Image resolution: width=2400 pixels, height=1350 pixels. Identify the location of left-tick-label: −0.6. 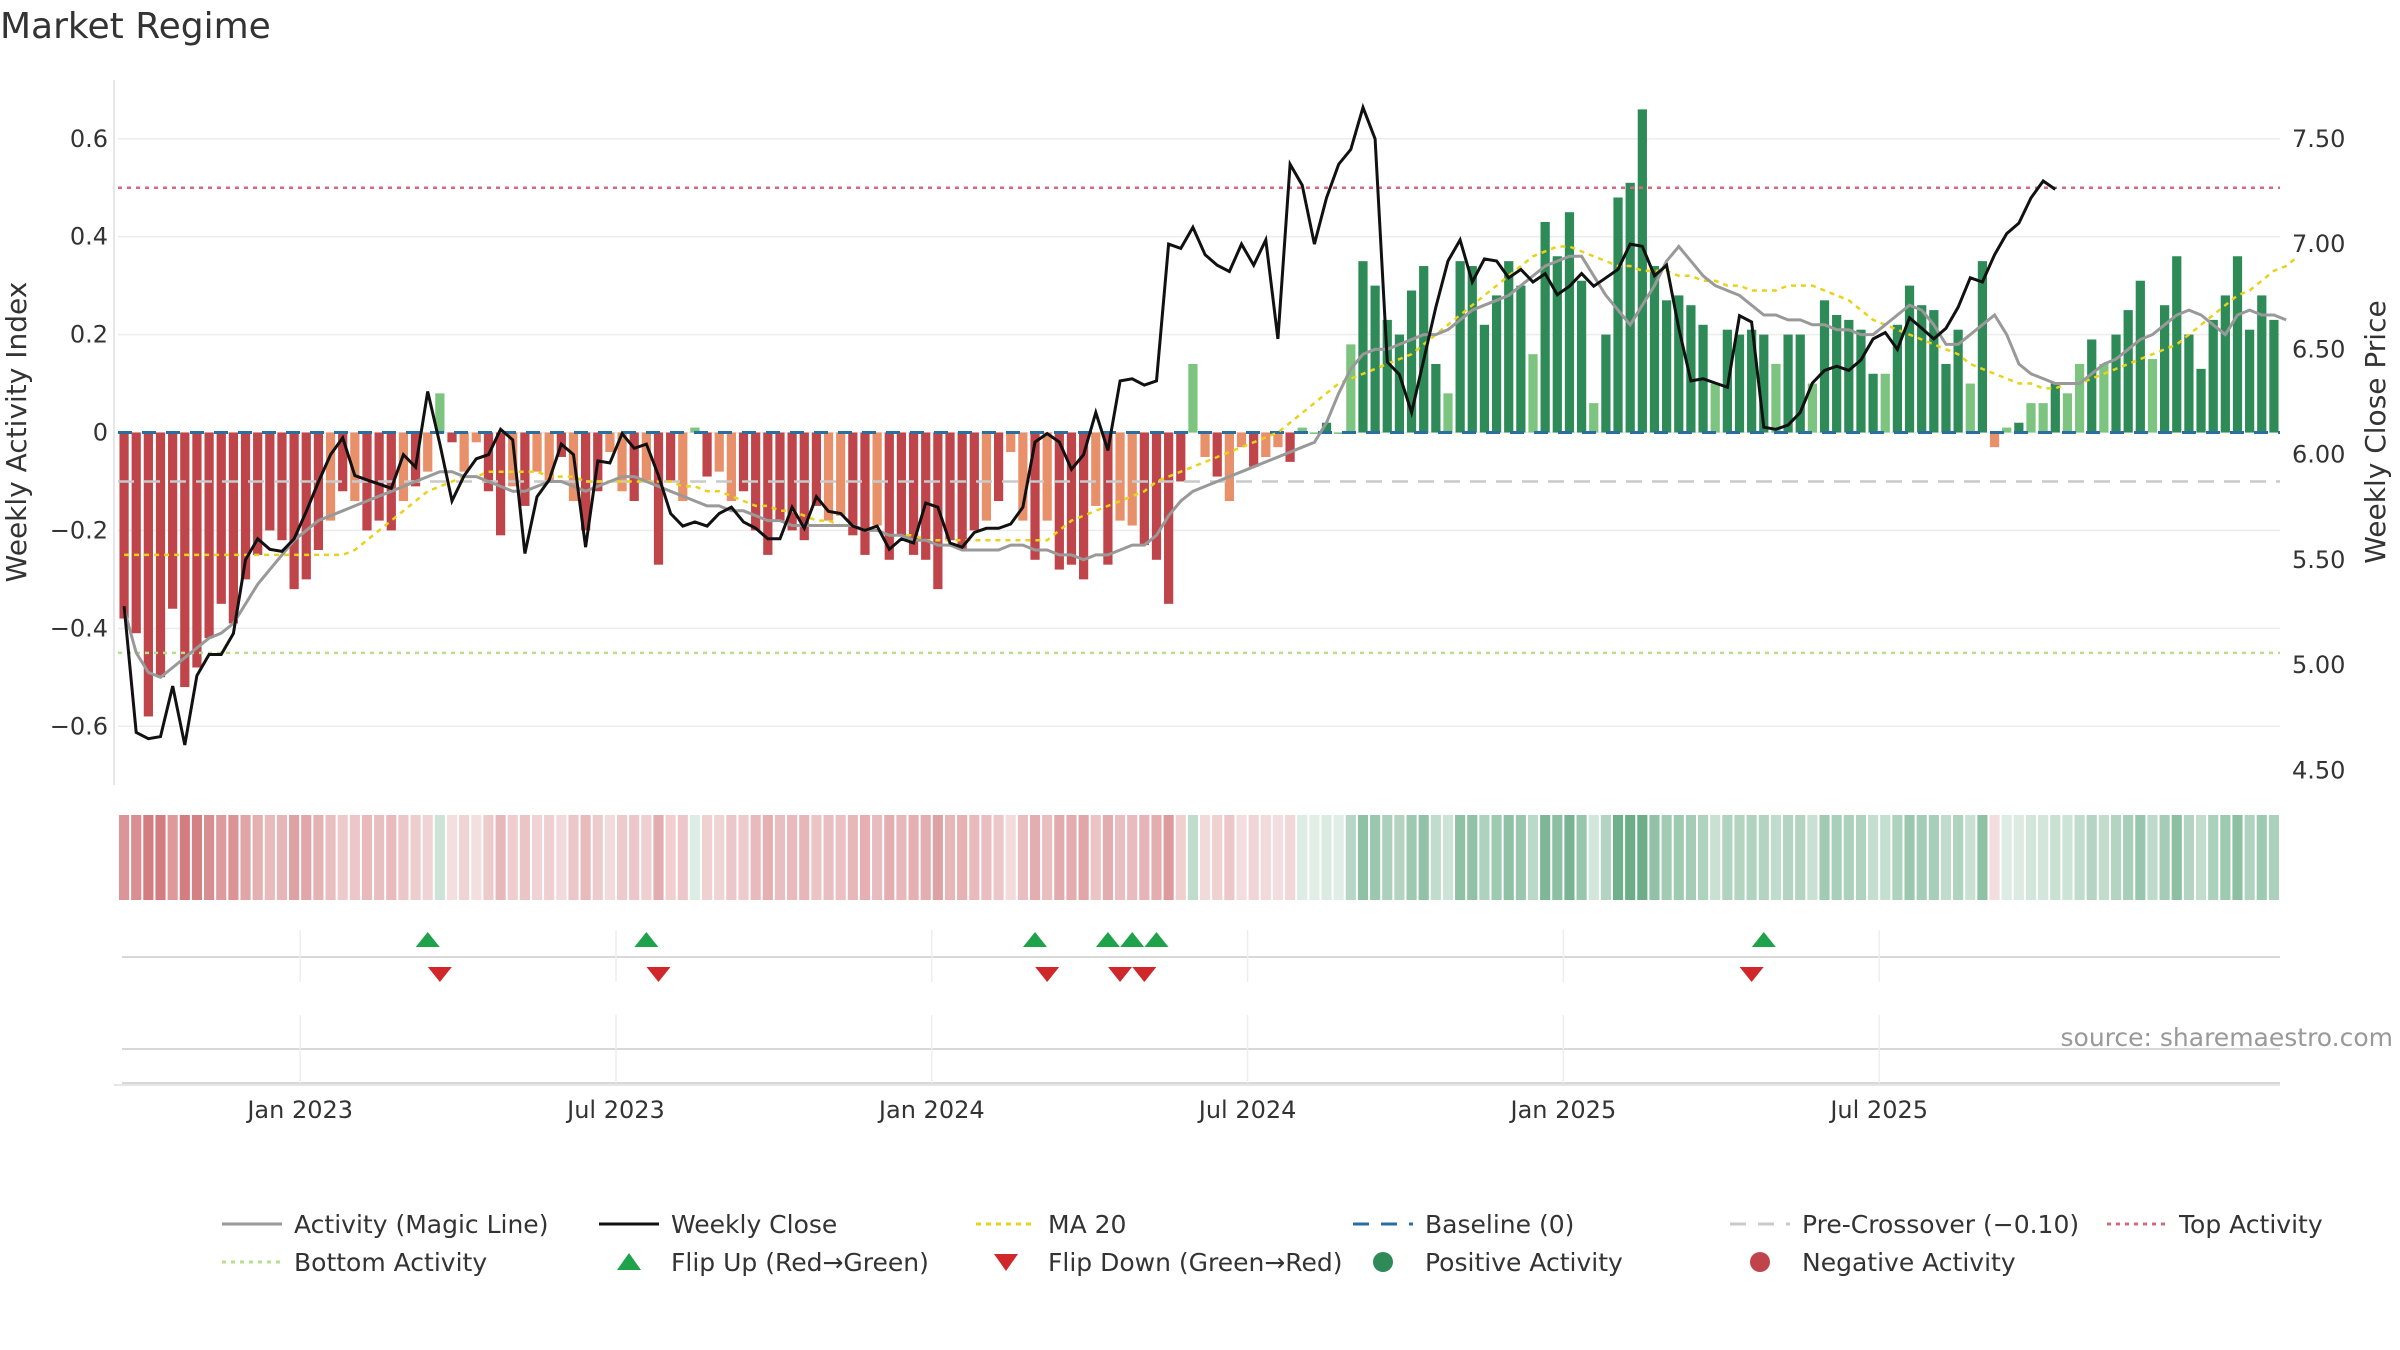
(79, 726).